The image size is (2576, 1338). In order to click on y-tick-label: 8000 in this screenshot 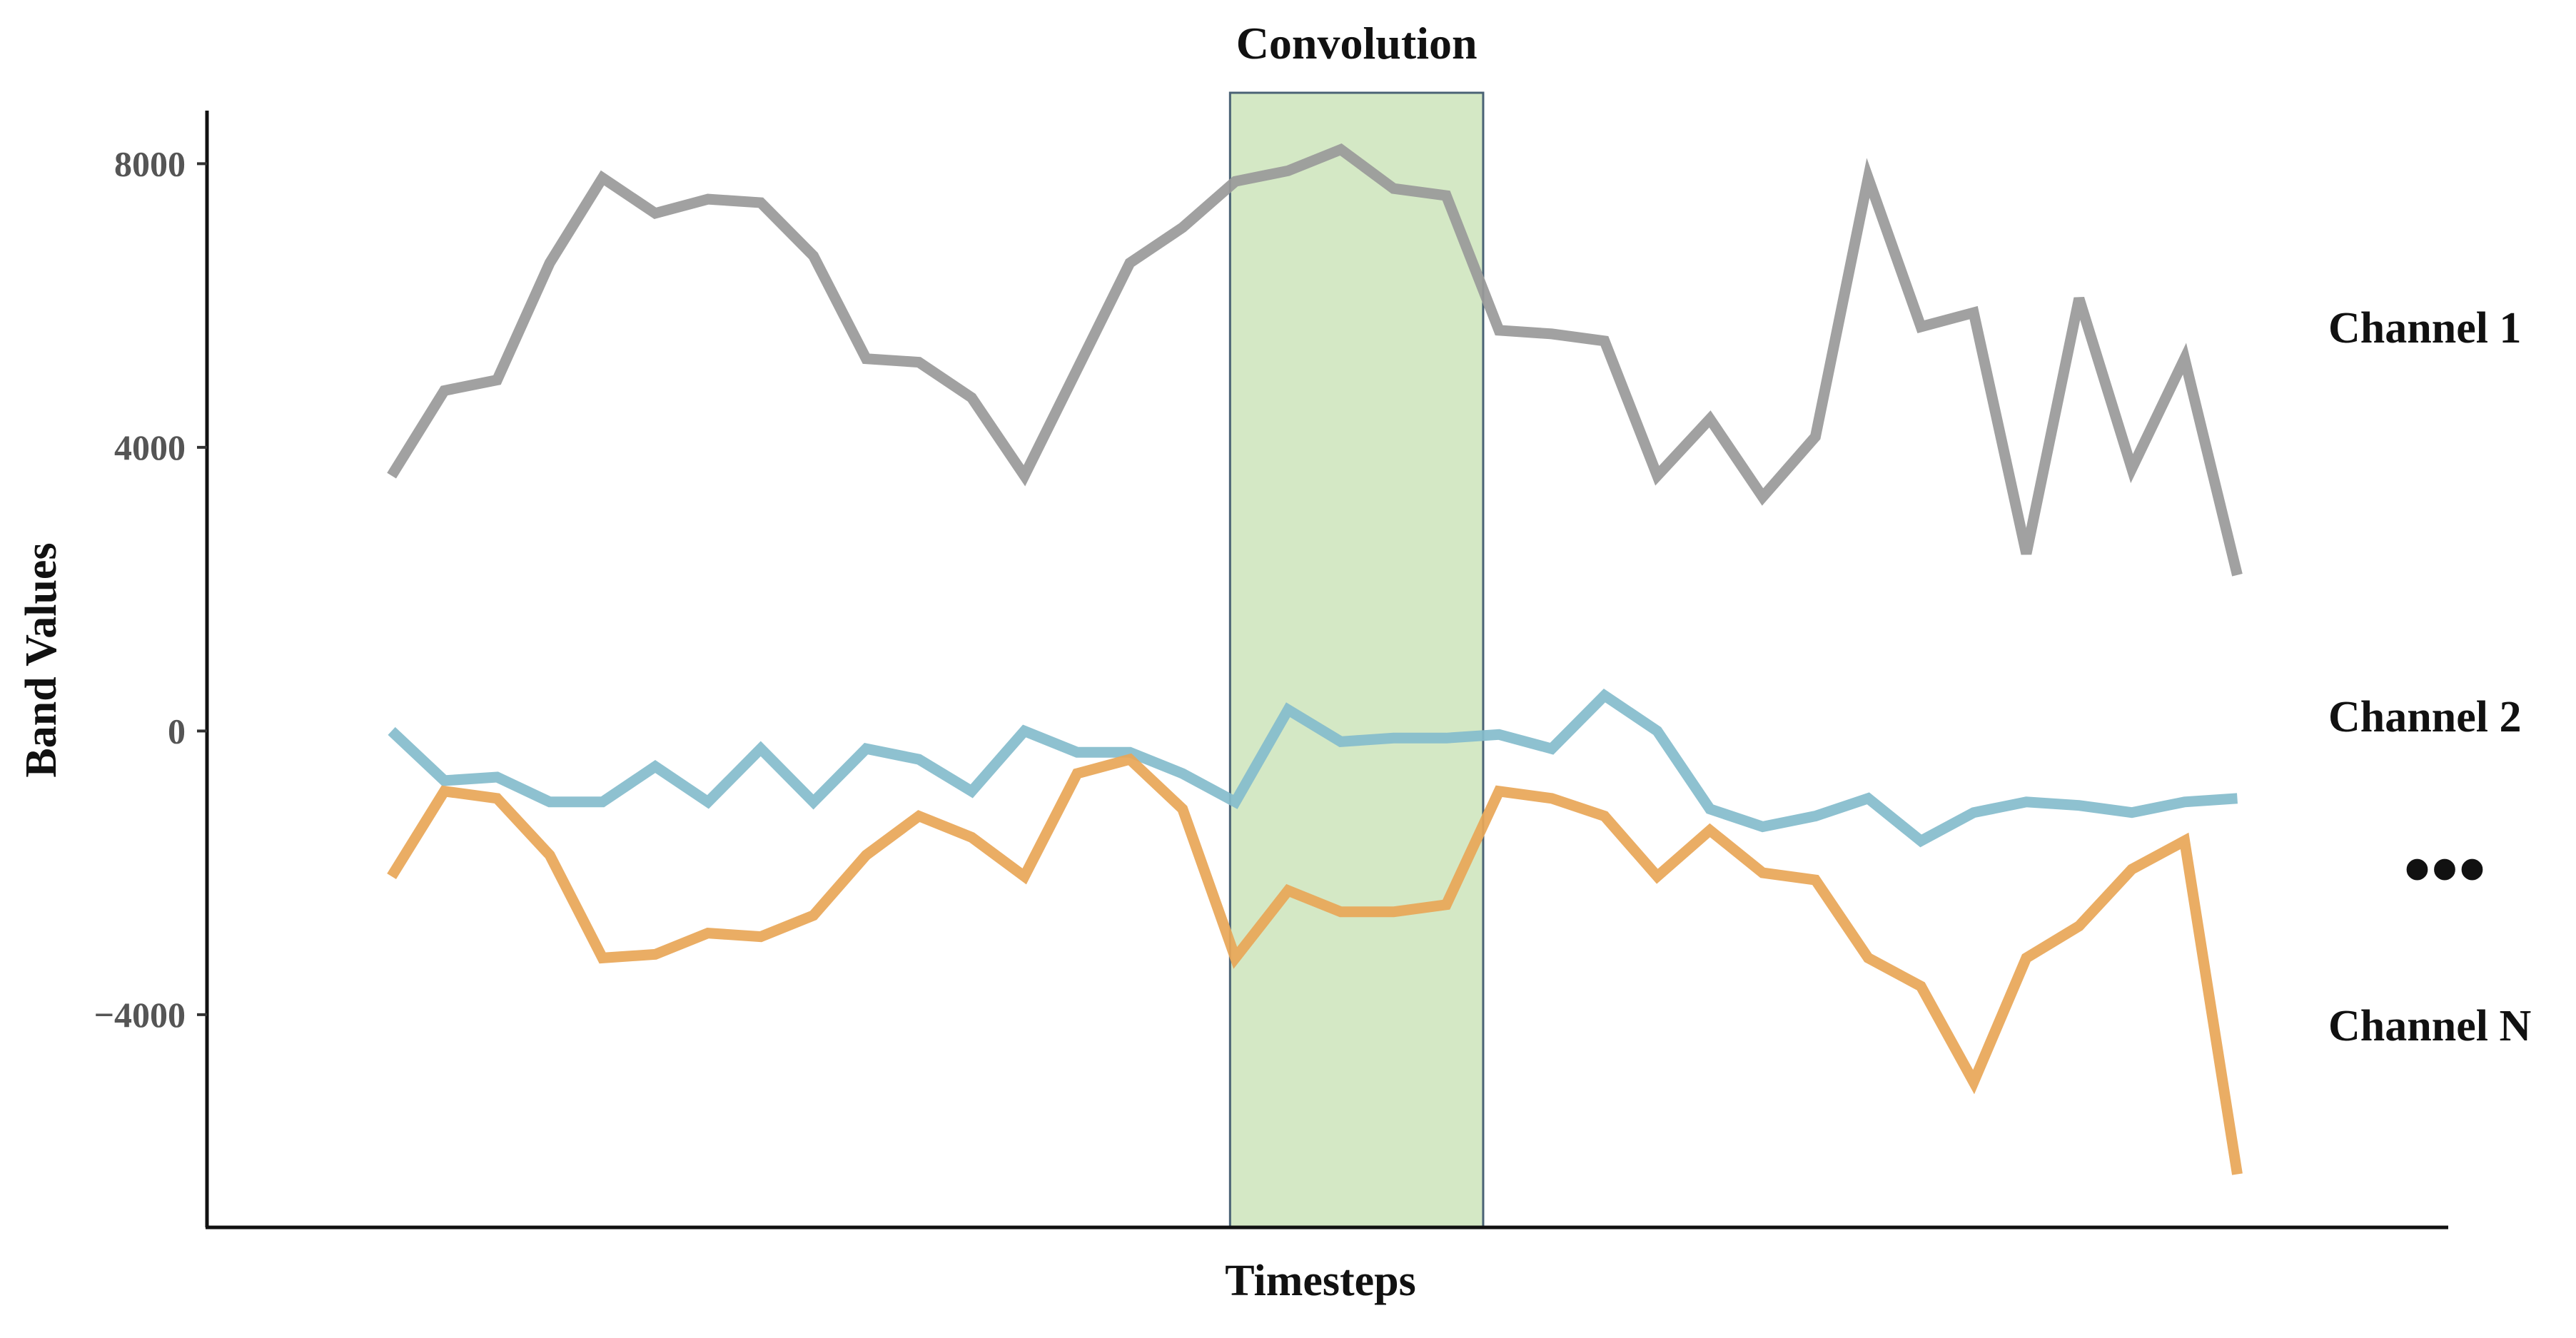, I will do `click(150, 163)`.